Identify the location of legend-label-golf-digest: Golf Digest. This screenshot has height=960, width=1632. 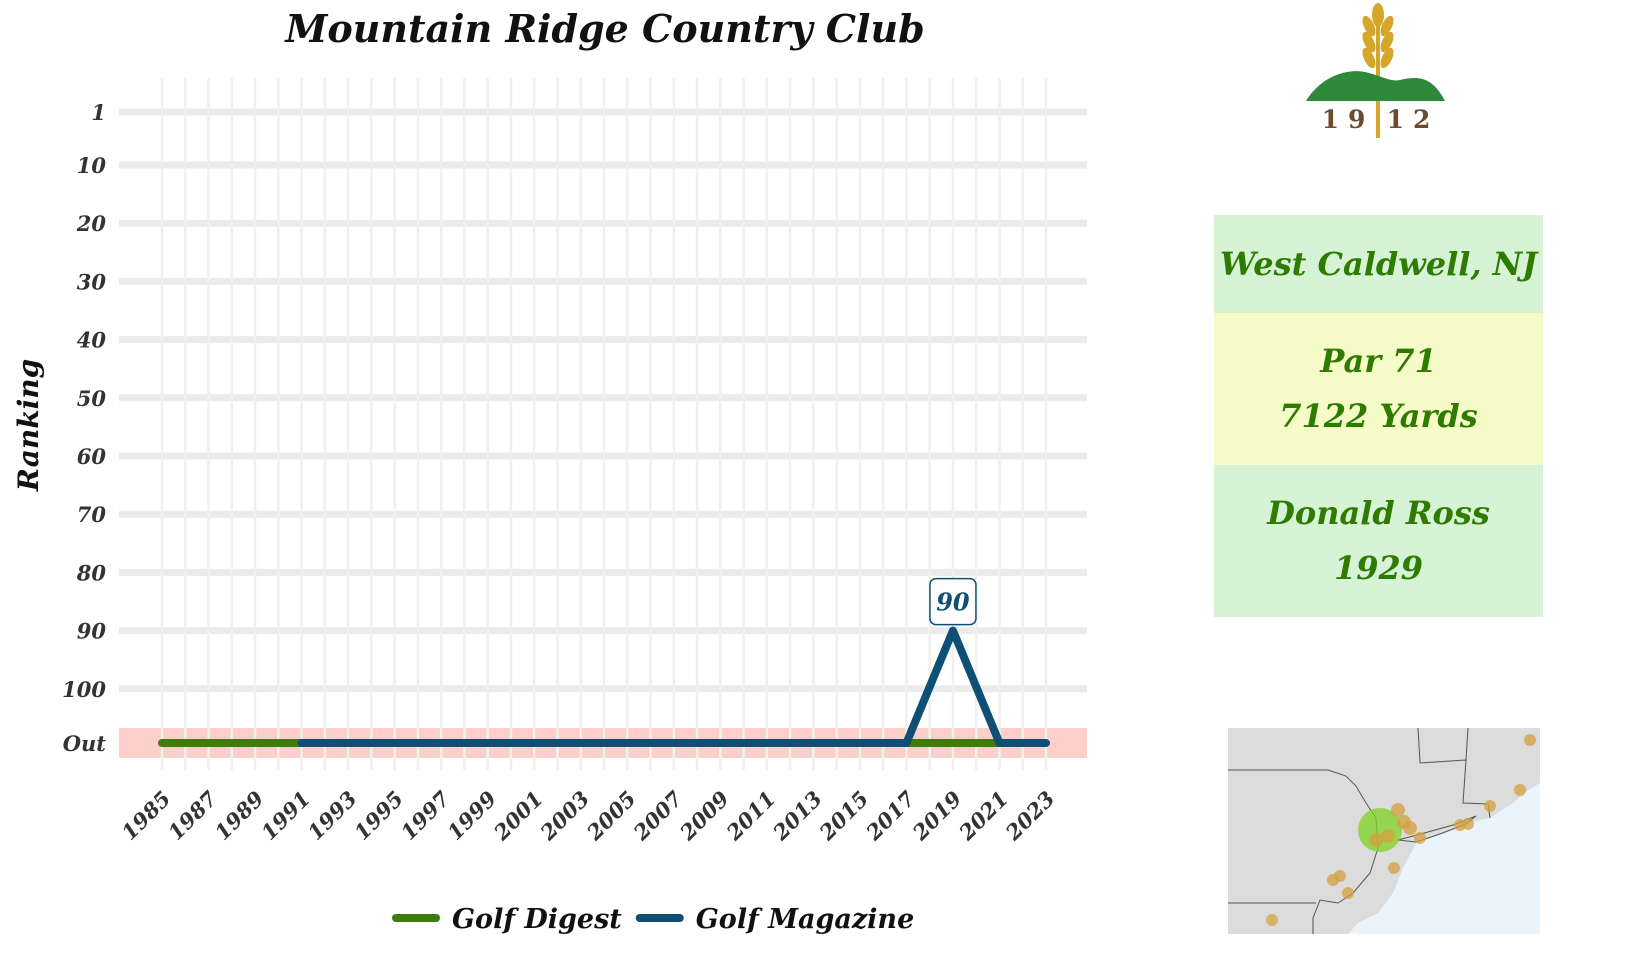
(537, 919).